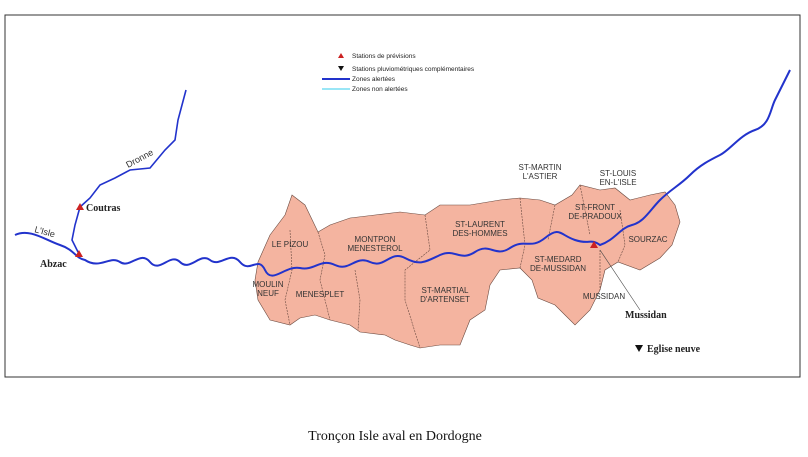  I want to click on commune-label: ST-FRONT DE-PRADOUX, so click(595, 212).